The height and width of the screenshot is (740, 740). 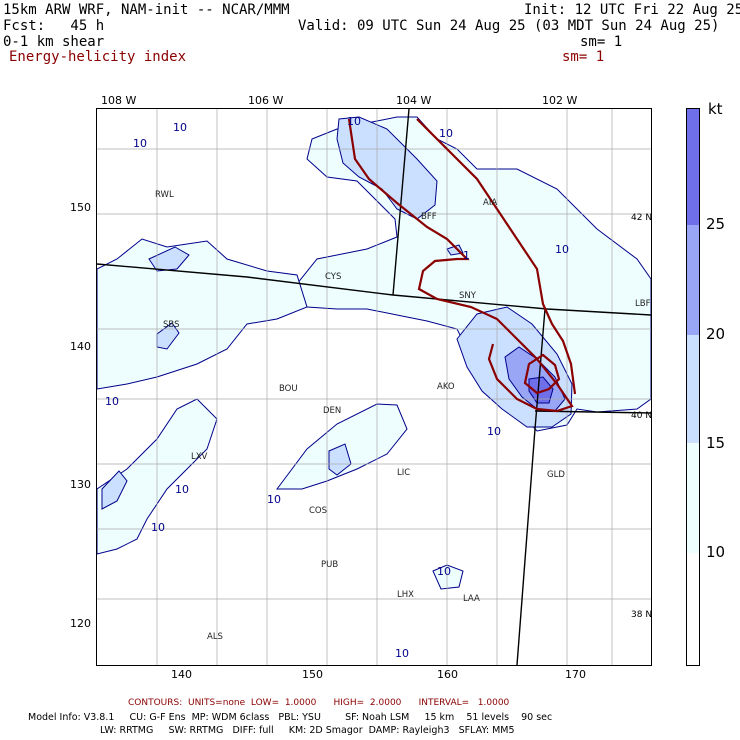 What do you see at coordinates (716, 224) in the screenshot?
I see `colorbar-label-25: 25` at bounding box center [716, 224].